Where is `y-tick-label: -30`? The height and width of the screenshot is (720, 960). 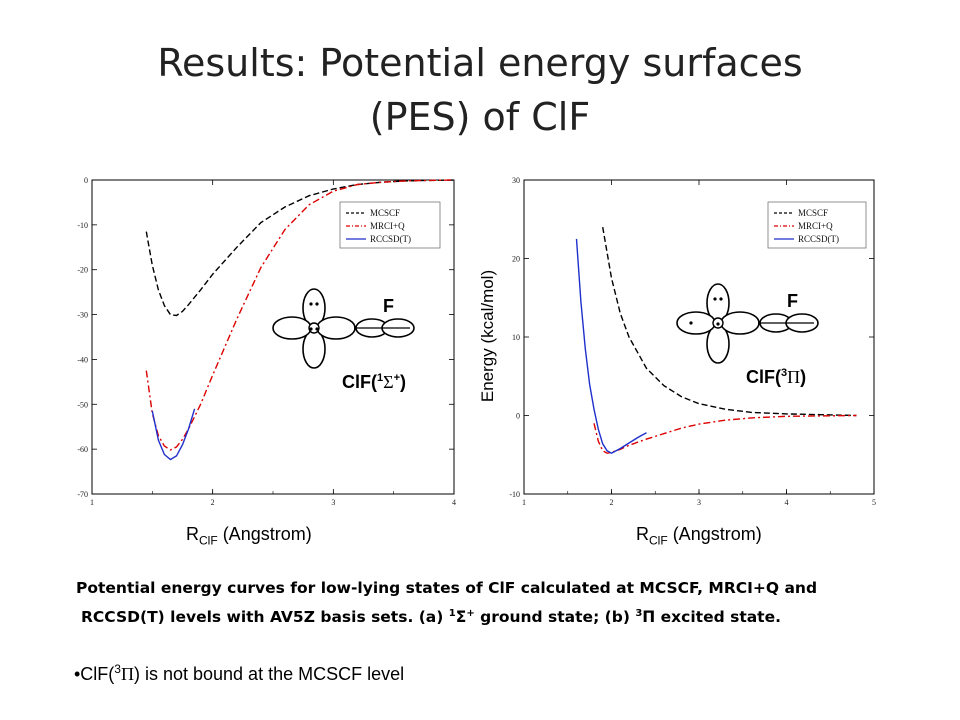
y-tick-label: -30 is located at coordinates (82, 315).